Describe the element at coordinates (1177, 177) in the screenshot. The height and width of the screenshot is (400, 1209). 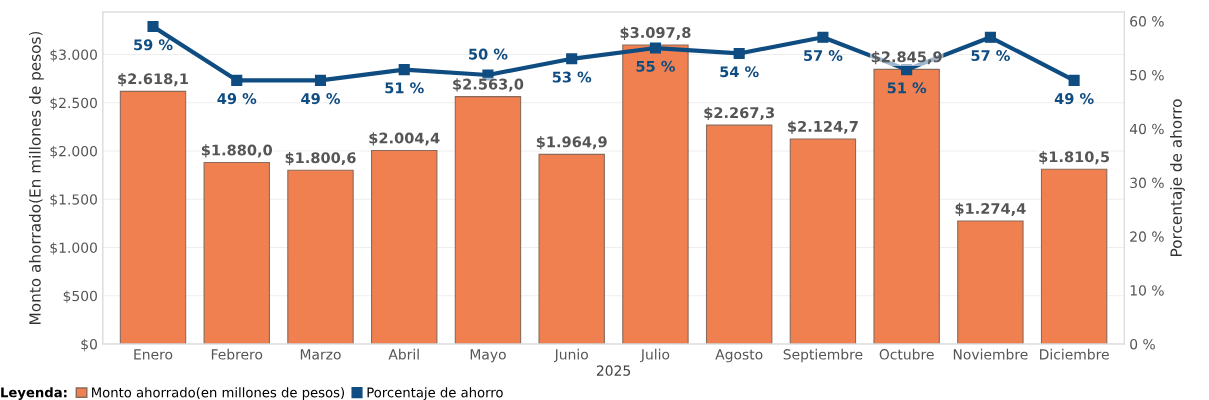
I see `y2-axis-title: Porcentaje de ahorro` at that location.